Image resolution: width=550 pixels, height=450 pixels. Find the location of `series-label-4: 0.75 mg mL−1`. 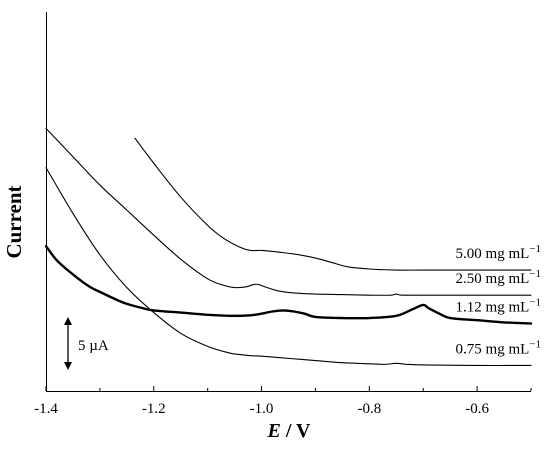

series-label-4: 0.75 mg mL−1 is located at coordinates (498, 347).